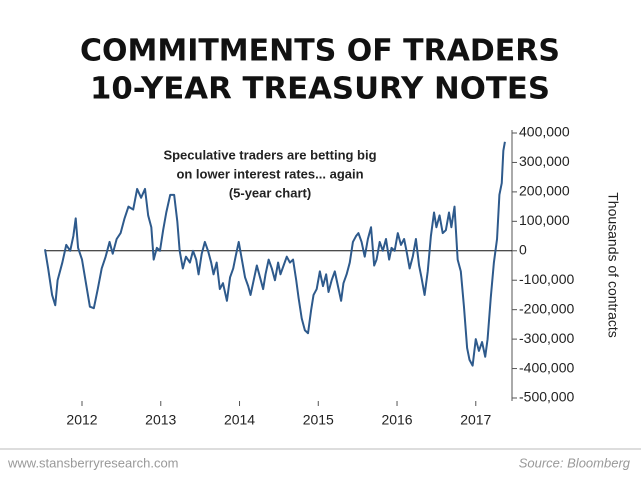 This screenshot has width=641, height=480. Describe the element at coordinates (396, 420) in the screenshot. I see `x-tick-label: 2016` at that location.